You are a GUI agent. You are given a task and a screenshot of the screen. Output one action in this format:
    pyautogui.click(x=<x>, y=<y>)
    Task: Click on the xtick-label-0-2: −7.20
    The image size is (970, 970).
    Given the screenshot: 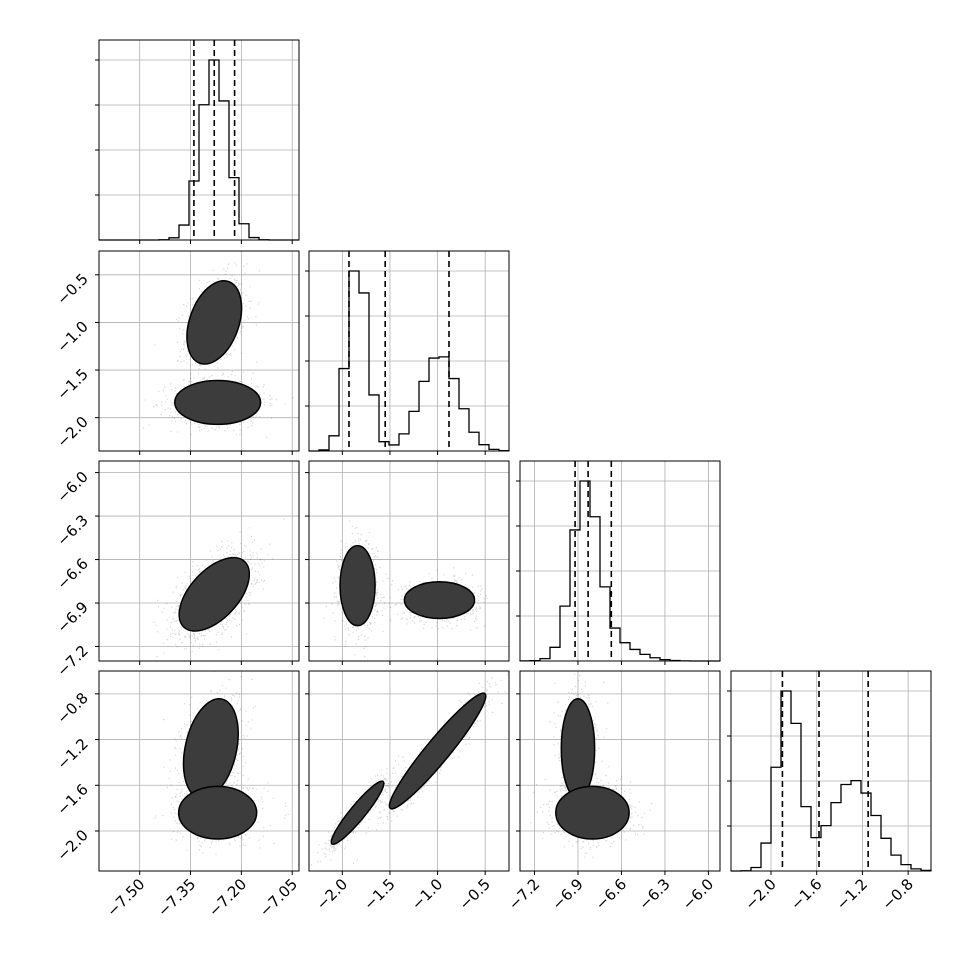 What is the action you would take?
    pyautogui.click(x=227, y=897)
    